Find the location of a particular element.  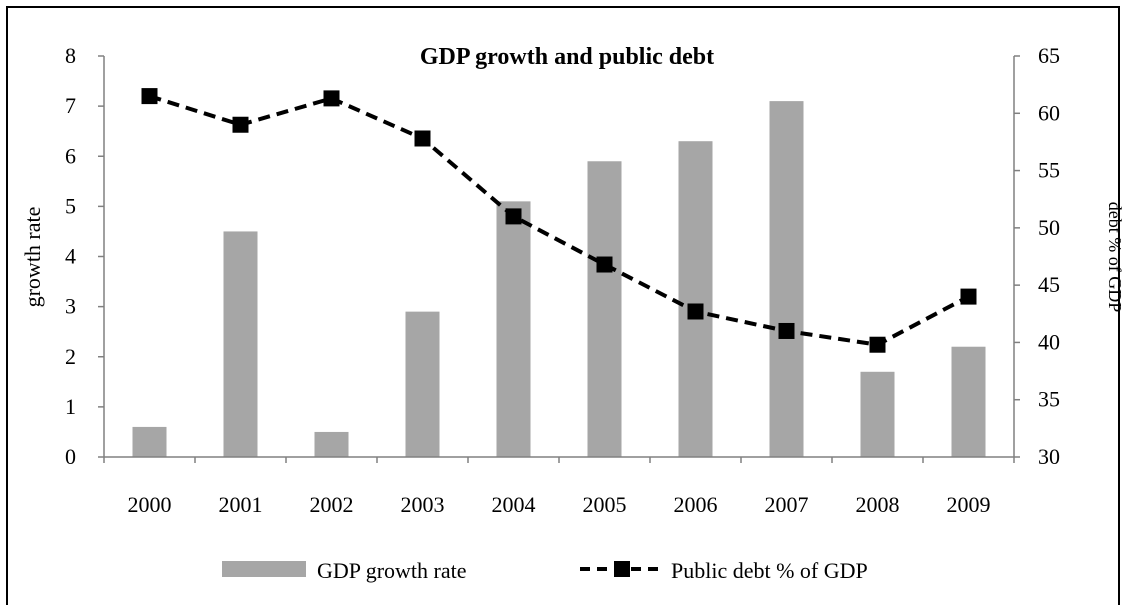

debt-marker-2009 is located at coordinates (968, 296).